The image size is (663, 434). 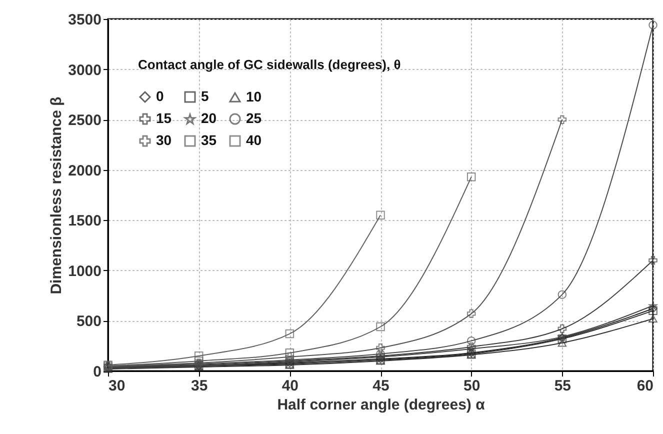 I want to click on y-tick-label: 500, so click(x=89, y=321).